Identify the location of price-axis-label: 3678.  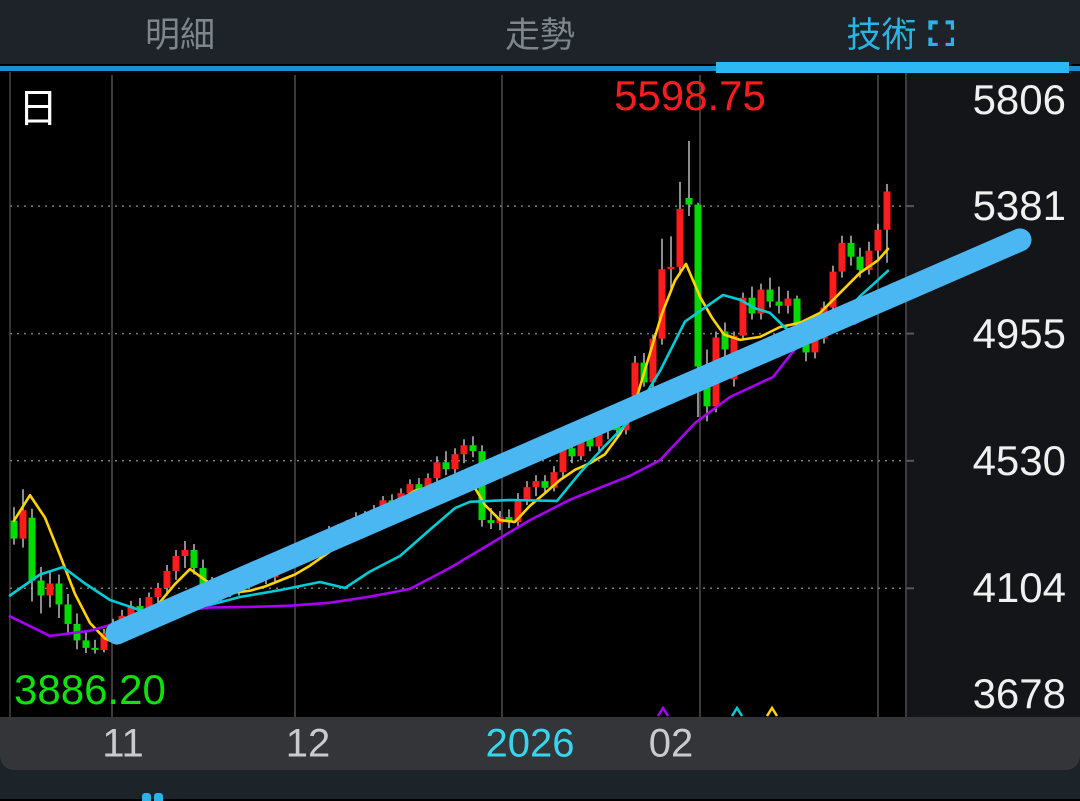
(1019, 693).